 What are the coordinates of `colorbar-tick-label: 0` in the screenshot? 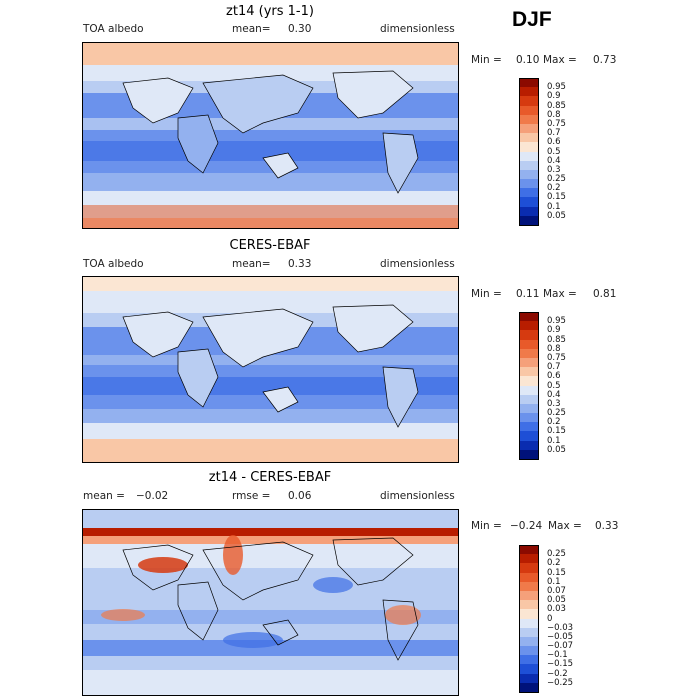 It's located at (550, 618).